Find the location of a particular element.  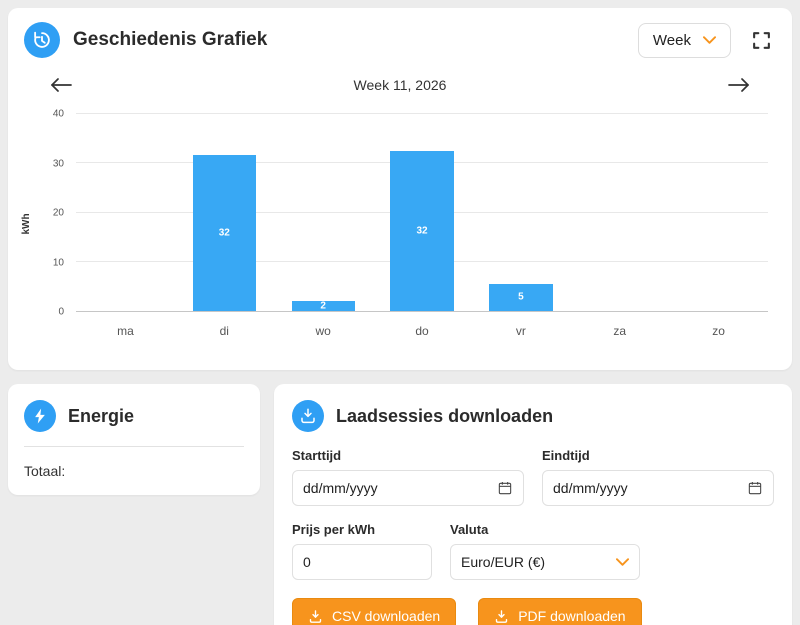

period-select: Week is located at coordinates (684, 40).